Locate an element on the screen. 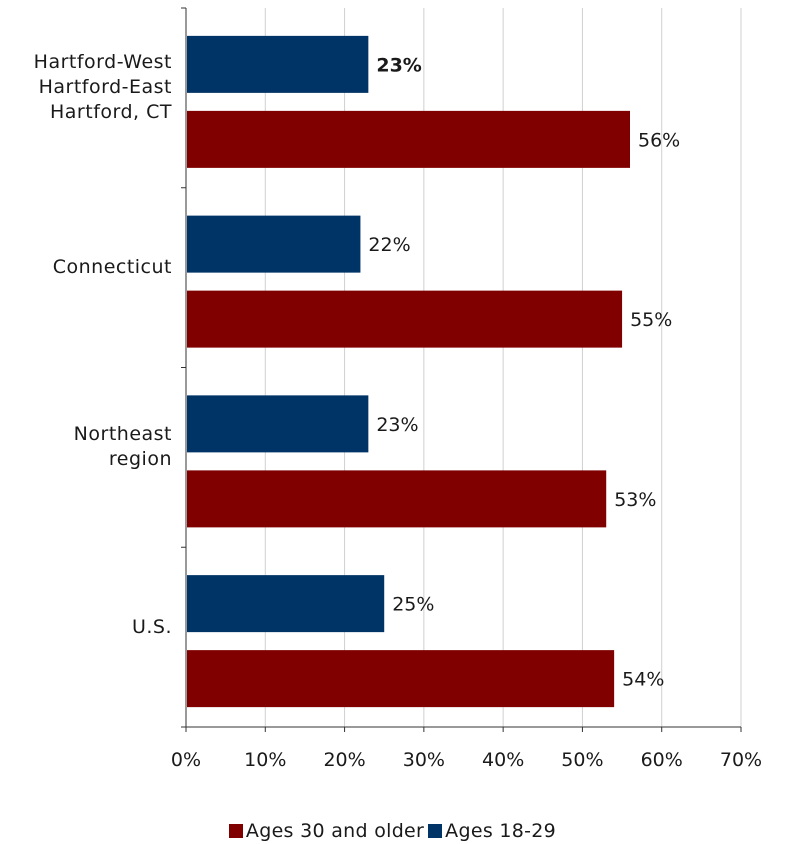 The height and width of the screenshot is (844, 785). x-tick-label: 20% is located at coordinates (344, 760).